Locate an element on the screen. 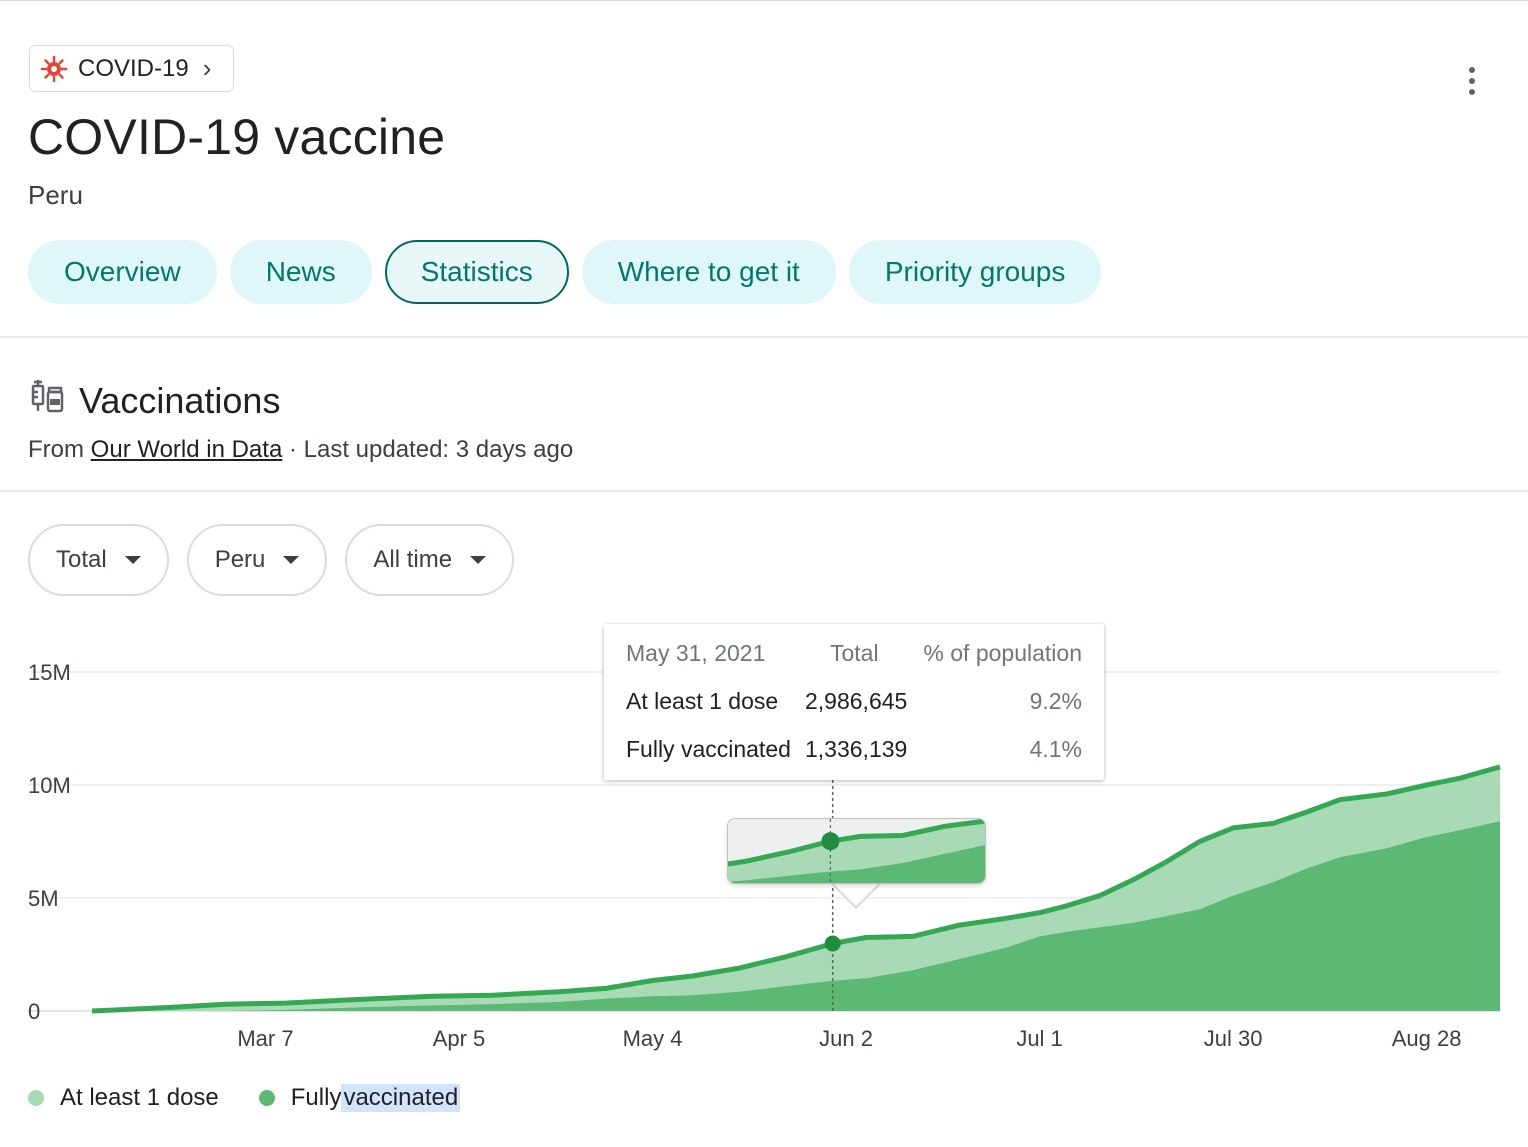 The height and width of the screenshot is (1147, 1528). chart-magnifier is located at coordinates (856, 851).